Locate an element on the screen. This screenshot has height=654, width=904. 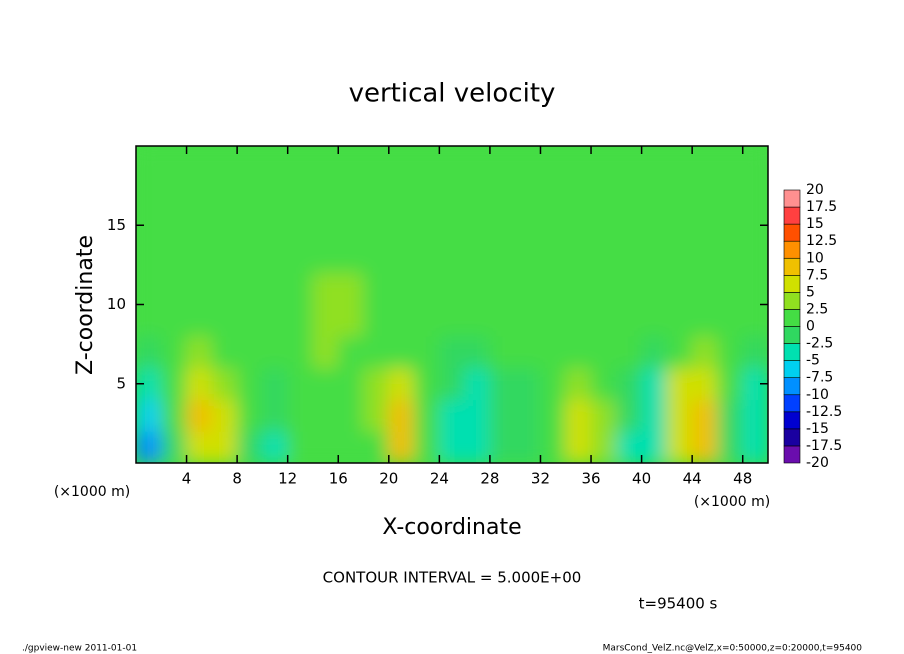
colorbar-label: -17.5 is located at coordinates (824, 446).